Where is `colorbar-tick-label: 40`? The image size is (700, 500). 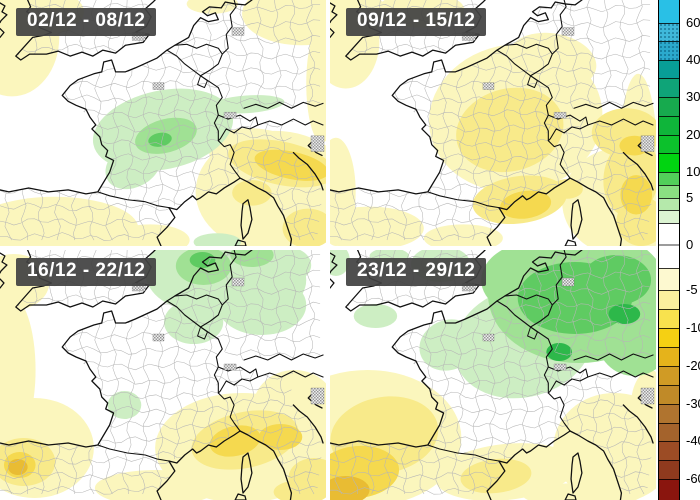 colorbar-tick-label: 40 is located at coordinates (693, 60).